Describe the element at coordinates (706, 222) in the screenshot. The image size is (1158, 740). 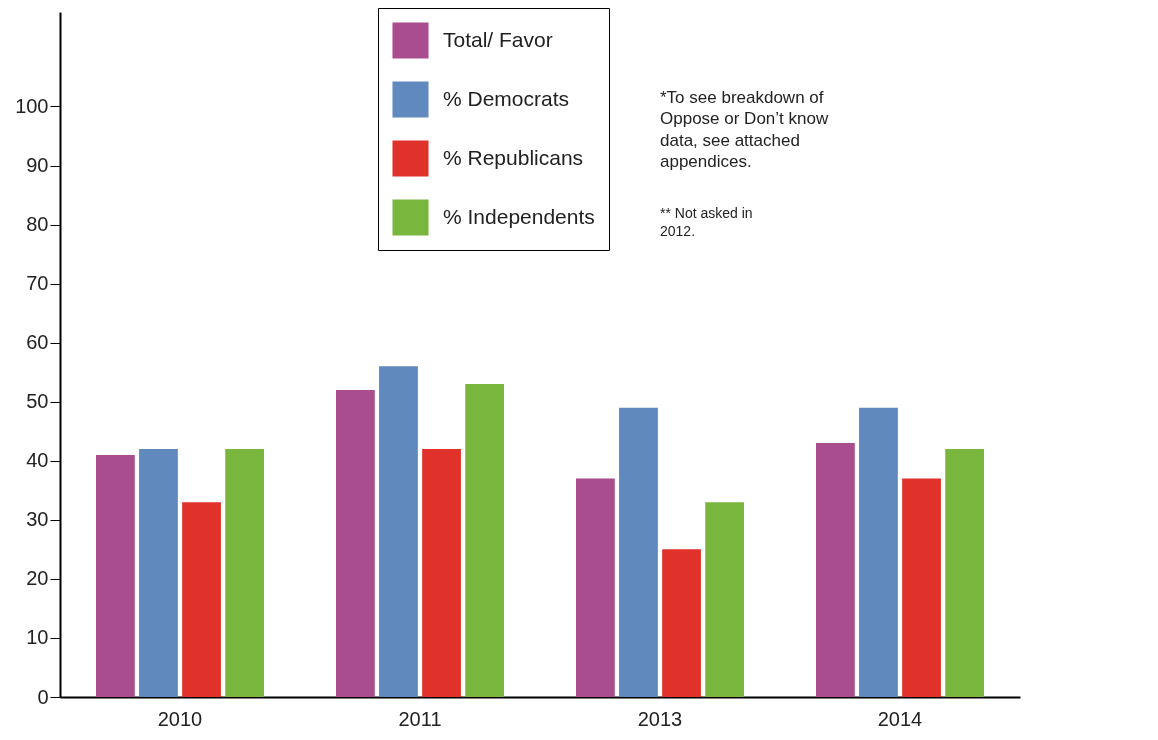
I see `annotation: ** Not asked in 2012.` at that location.